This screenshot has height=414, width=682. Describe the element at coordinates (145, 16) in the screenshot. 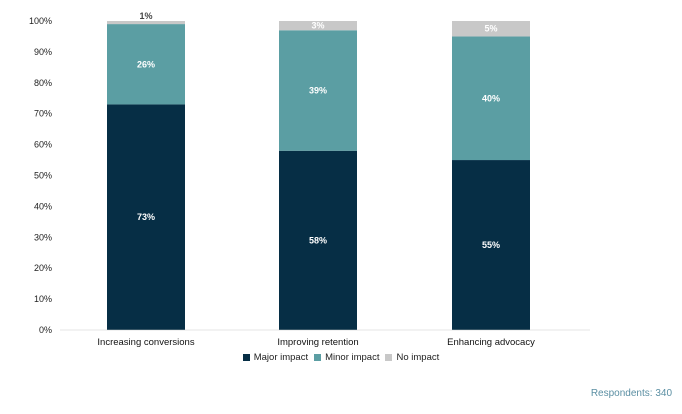

I see `data-label: 1%` at that location.